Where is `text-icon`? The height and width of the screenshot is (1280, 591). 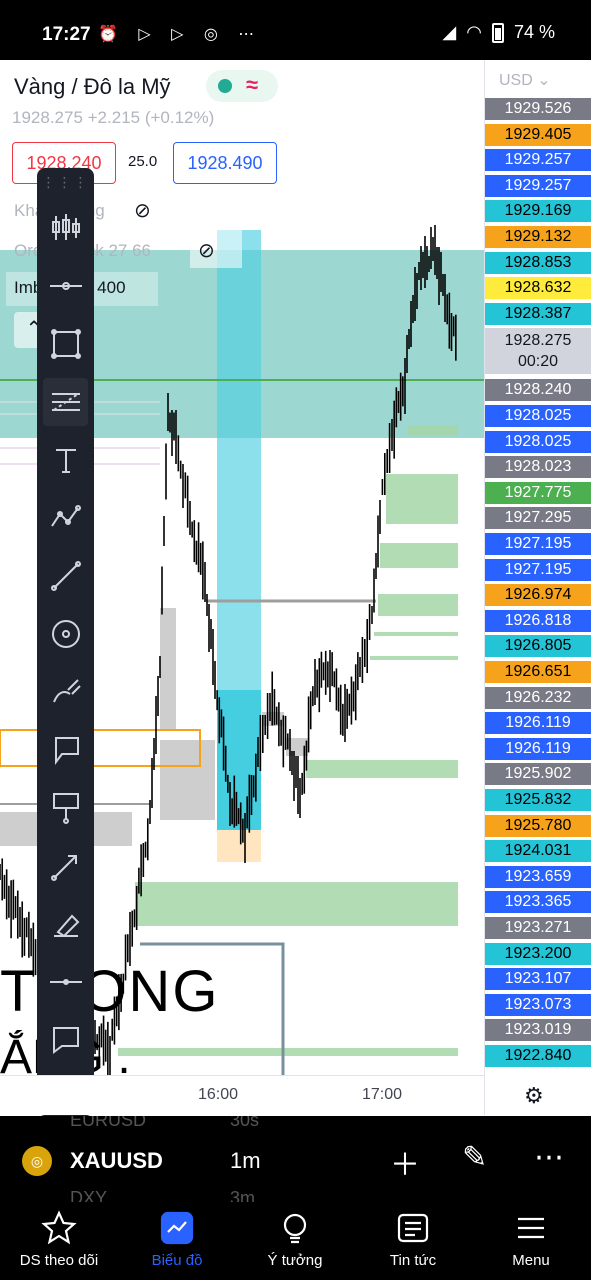 text-icon is located at coordinates (65, 460).